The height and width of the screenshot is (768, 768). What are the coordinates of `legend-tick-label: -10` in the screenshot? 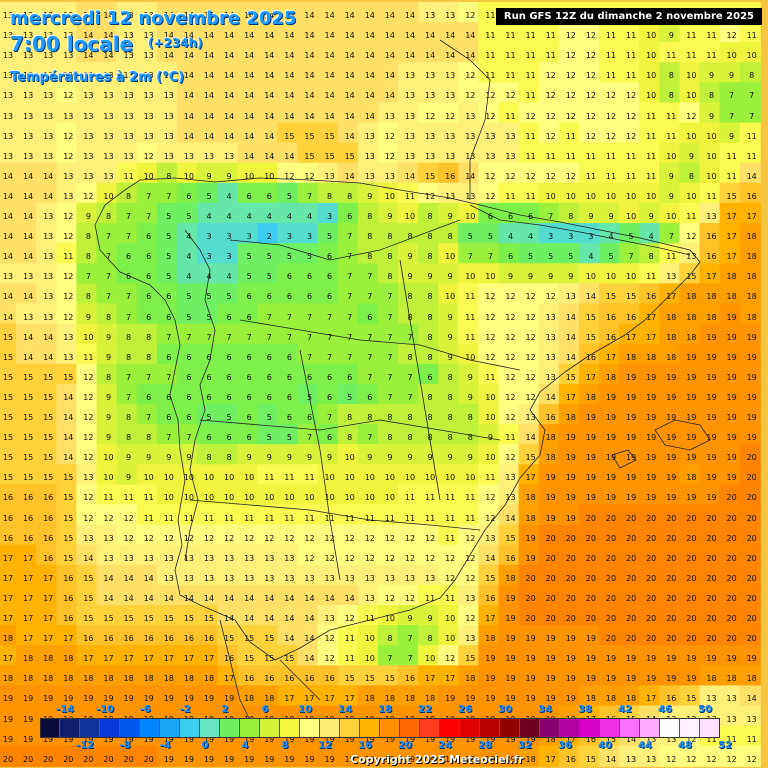 It's located at (105, 709).